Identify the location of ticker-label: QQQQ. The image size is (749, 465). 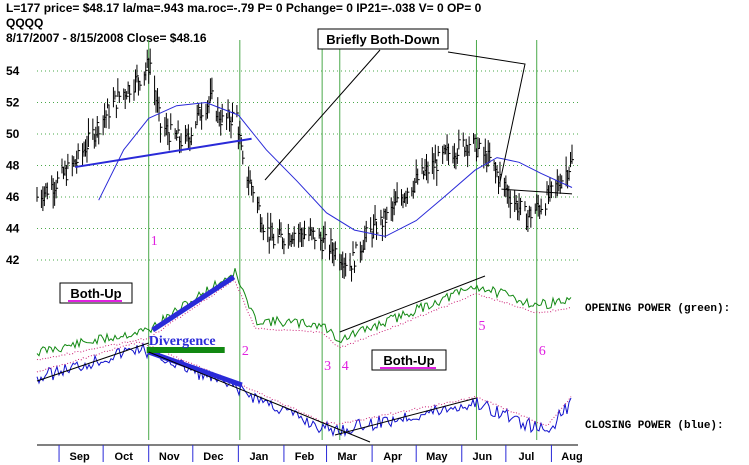
(25, 23).